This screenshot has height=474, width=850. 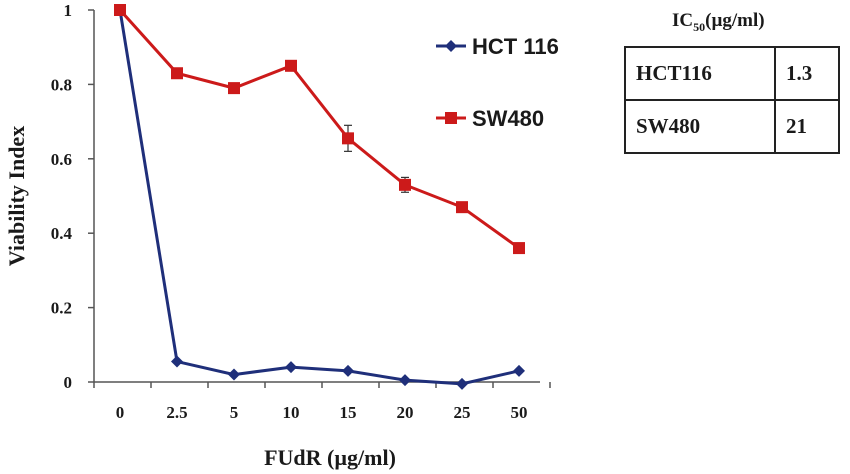 What do you see at coordinates (683, 20) in the screenshot?
I see `ic50-title-main: IC` at bounding box center [683, 20].